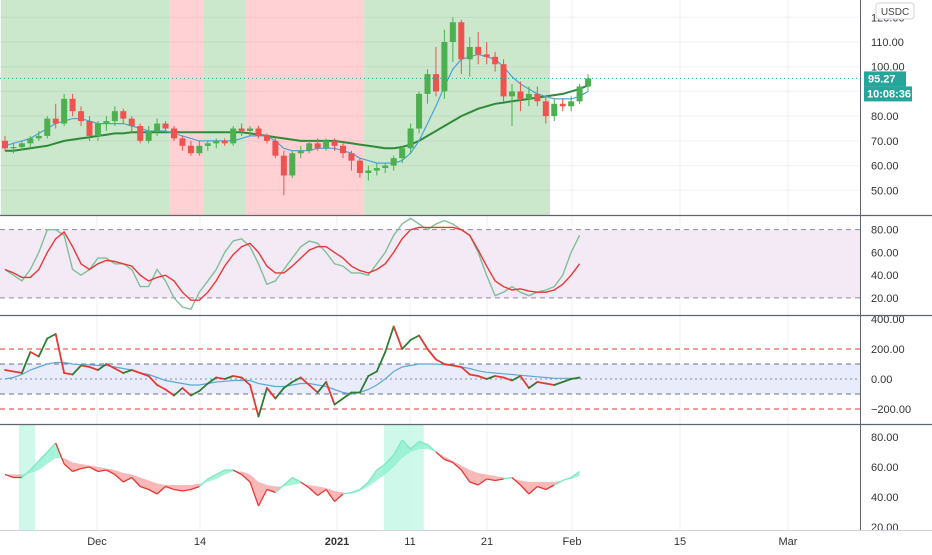  What do you see at coordinates (296, 108) in the screenshot?
I see `ma-fast-line` at bounding box center [296, 108].